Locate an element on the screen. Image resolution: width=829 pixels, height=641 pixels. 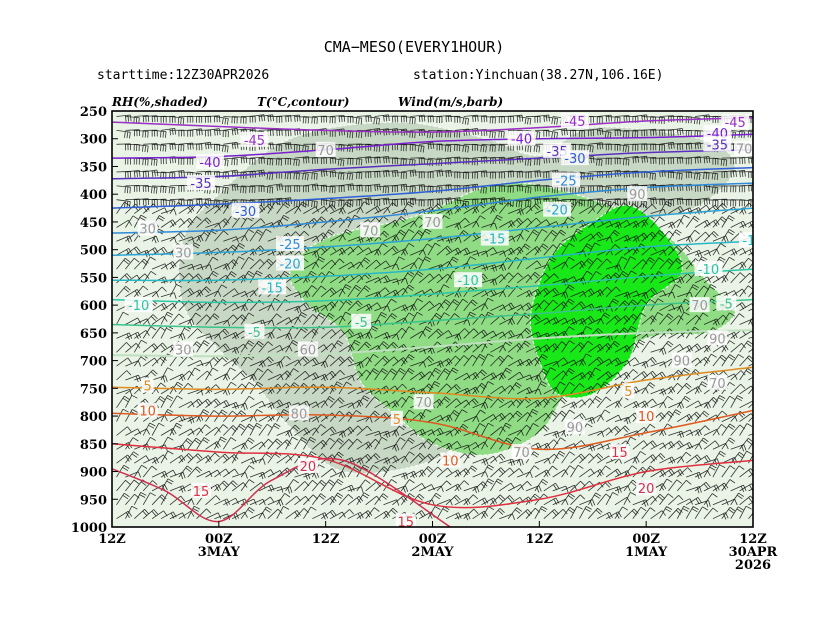
contour-label-text: 60 is located at coordinates (308, 351).